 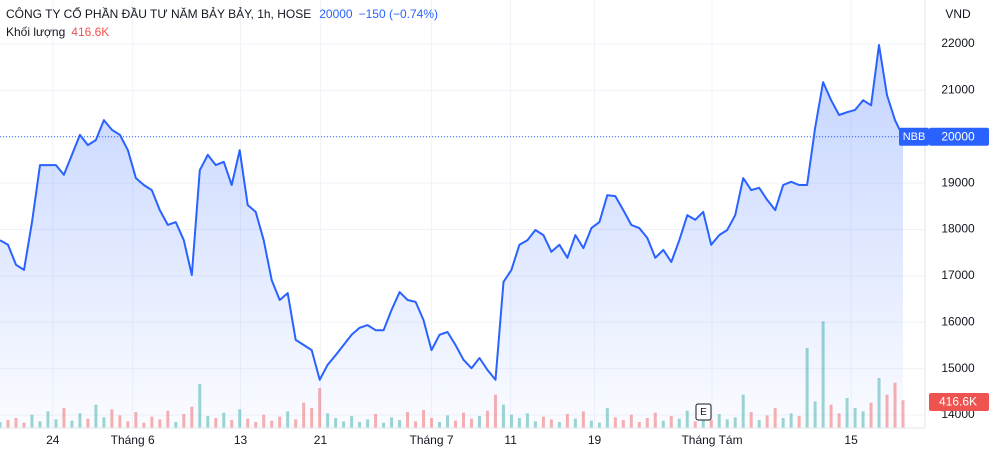 I want to click on y-tick-label: 16000, so click(x=958, y=321).